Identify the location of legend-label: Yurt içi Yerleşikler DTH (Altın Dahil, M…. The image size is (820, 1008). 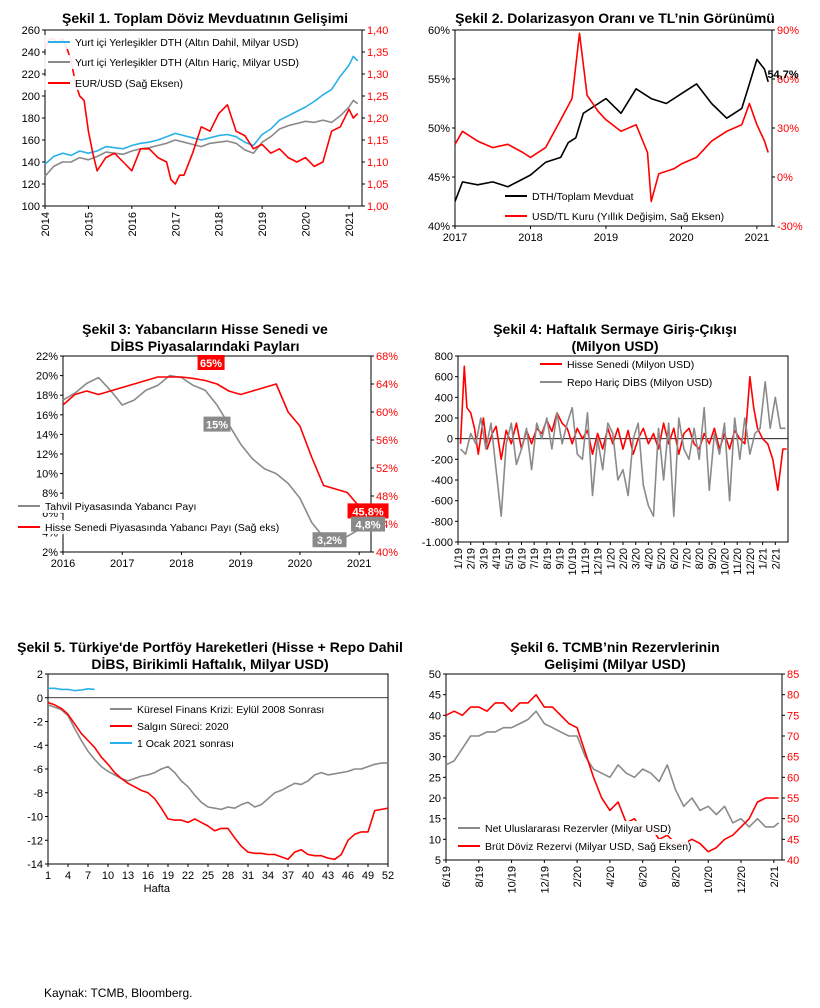
(186, 43).